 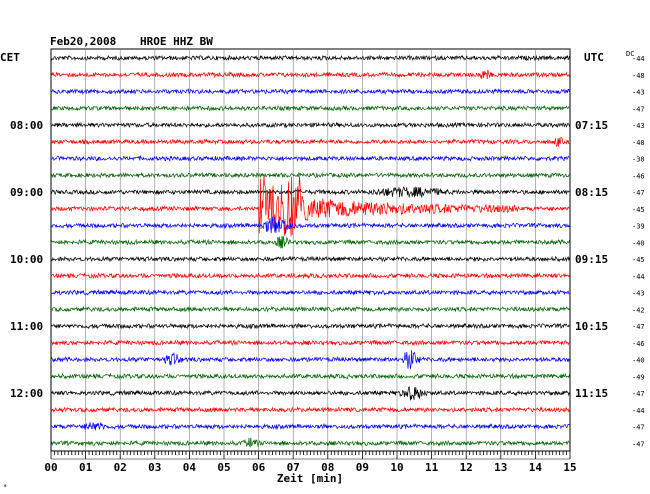 What do you see at coordinates (638, 160) in the screenshot?
I see `dc-offset: -38` at bounding box center [638, 160].